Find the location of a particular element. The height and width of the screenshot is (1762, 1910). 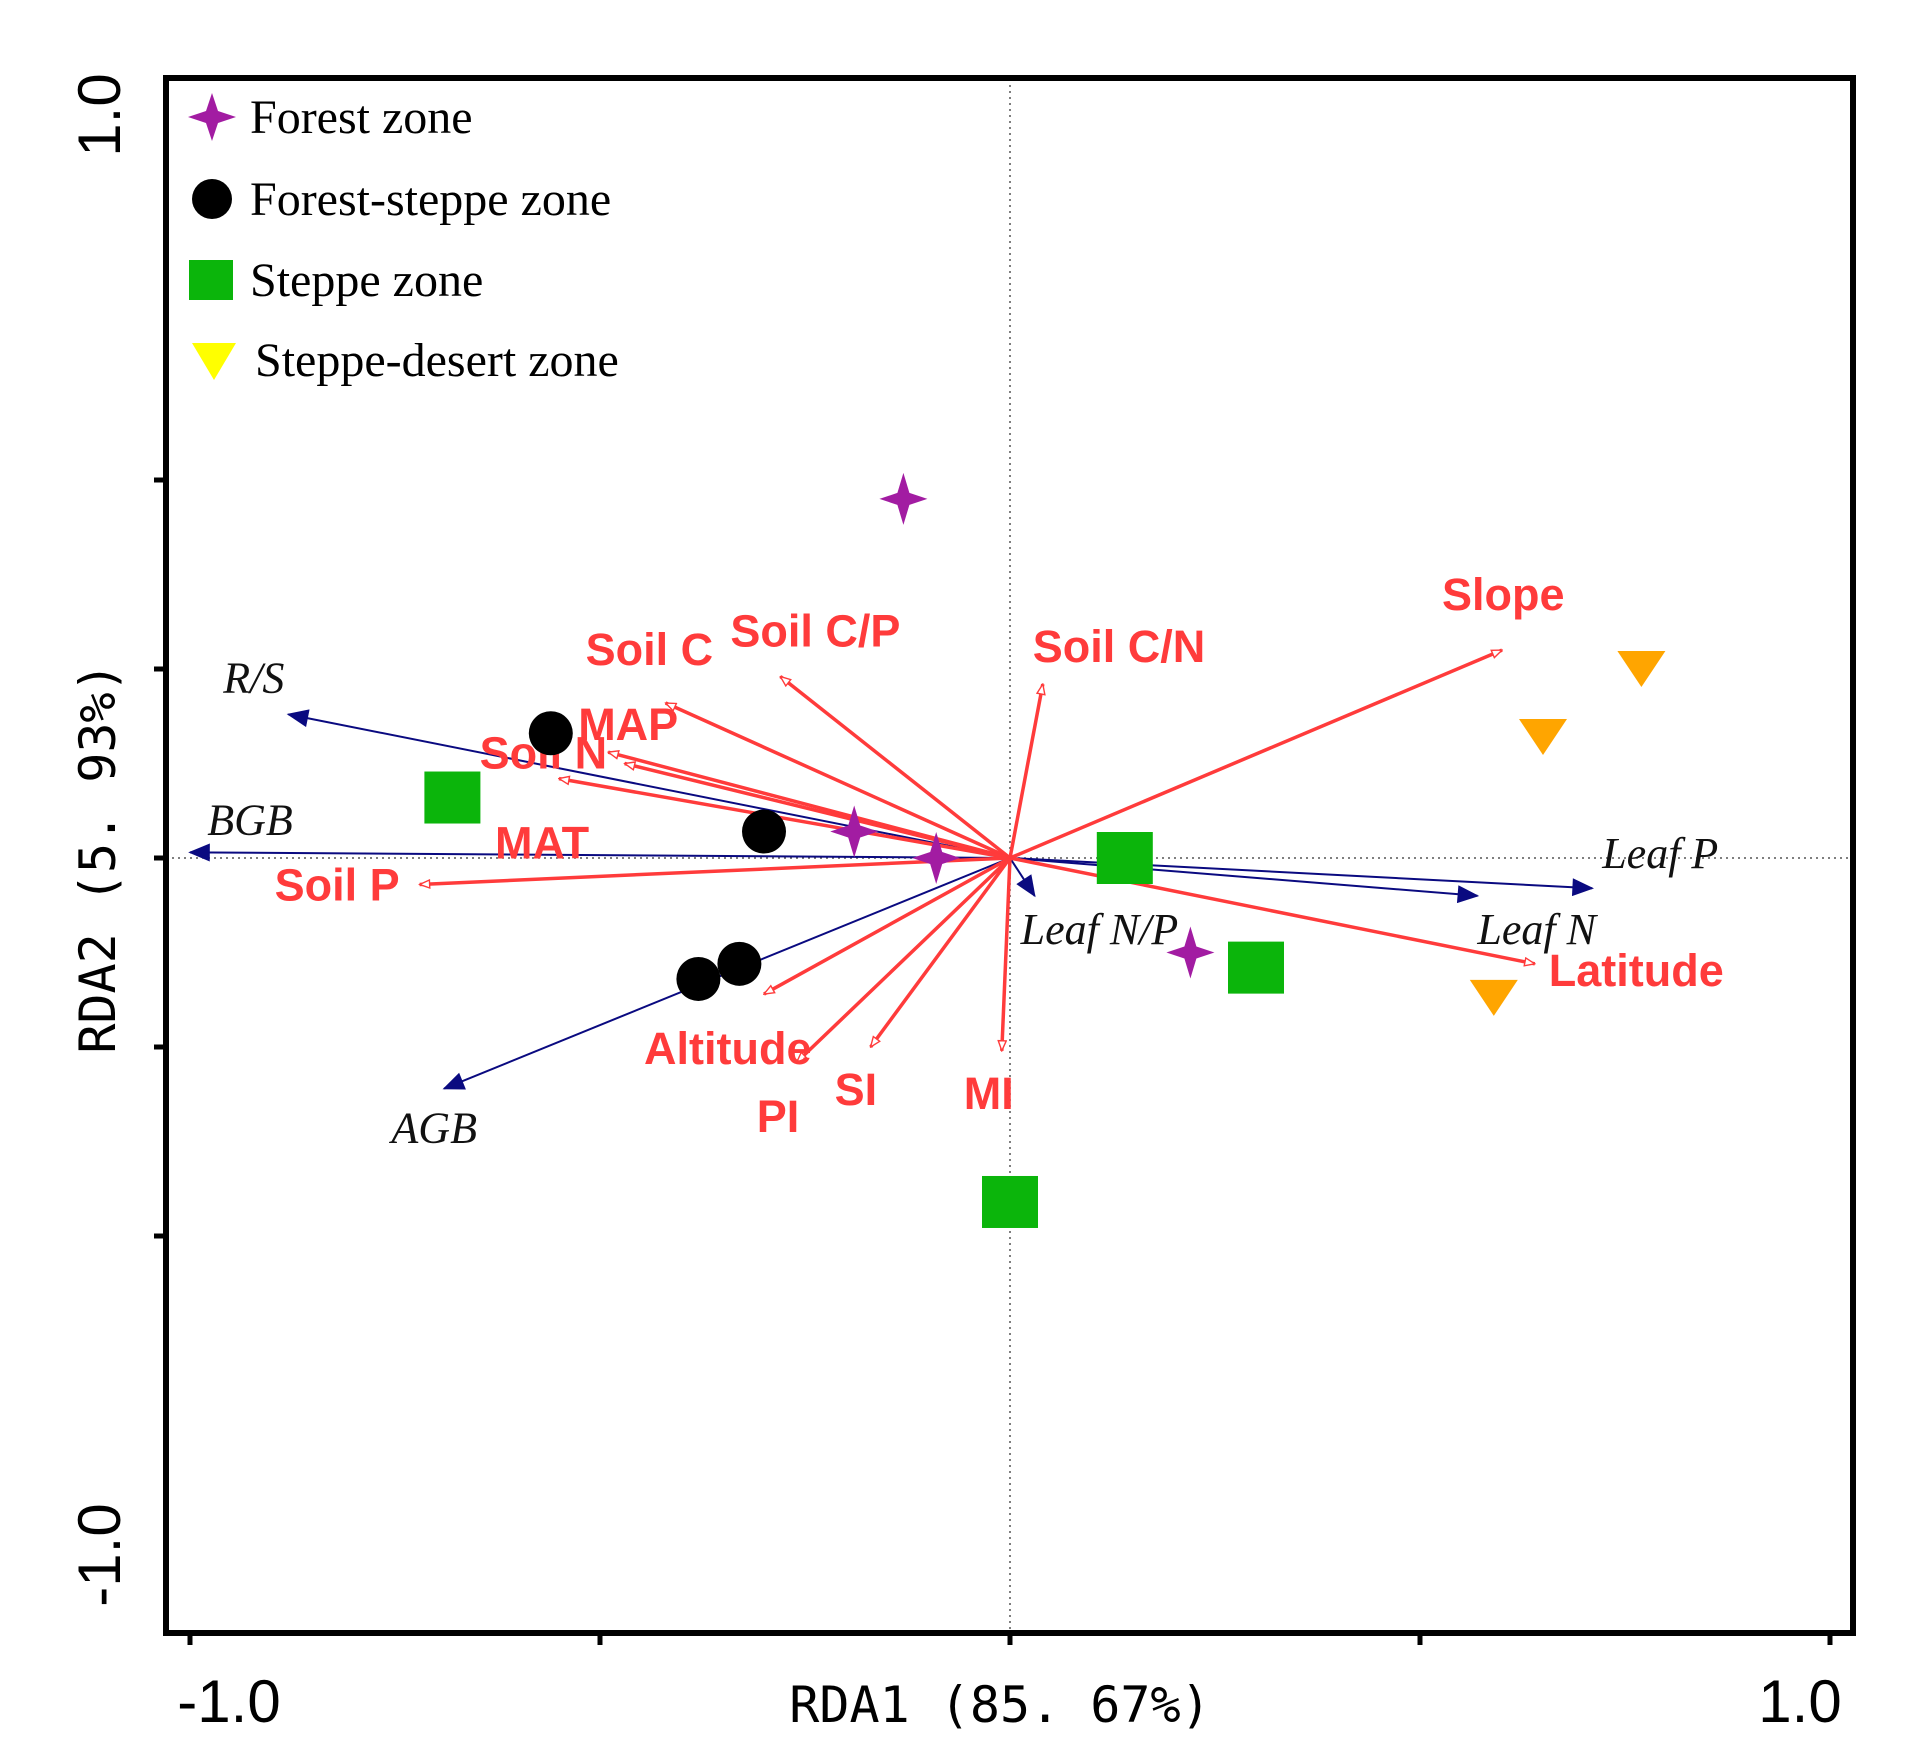

trait-vector-bgb is located at coordinates (599, 852).